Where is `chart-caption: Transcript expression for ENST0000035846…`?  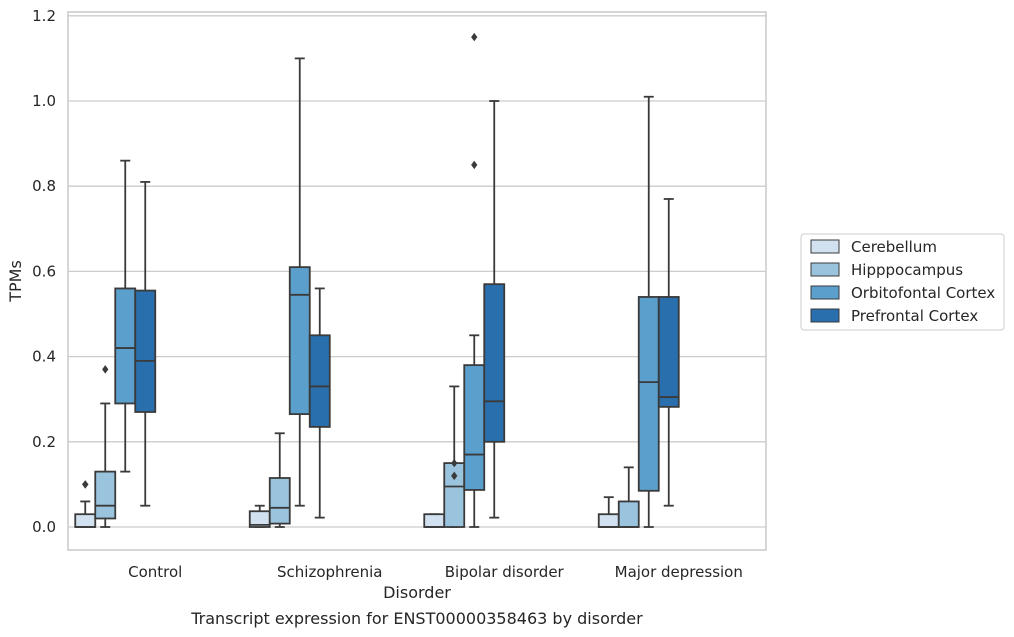
chart-caption: Transcript expression for ENST0000035846… is located at coordinates (416, 618).